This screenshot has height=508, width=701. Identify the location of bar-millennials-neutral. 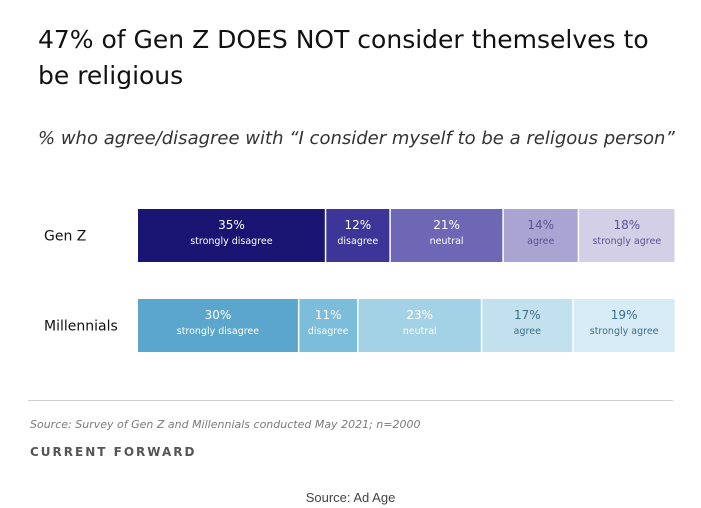
(419, 325).